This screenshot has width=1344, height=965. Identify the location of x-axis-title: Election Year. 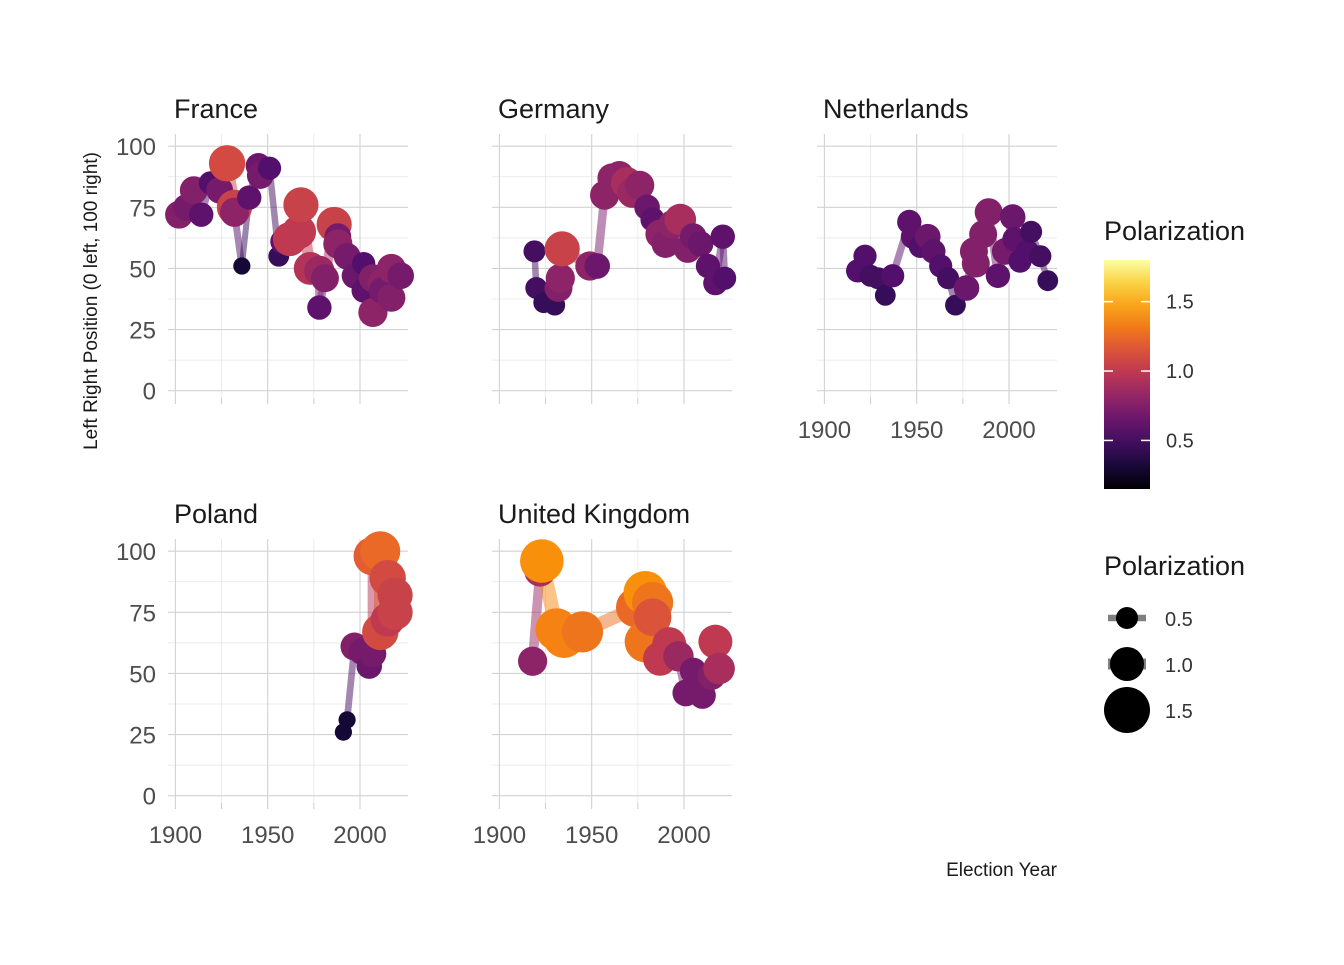
(1002, 870).